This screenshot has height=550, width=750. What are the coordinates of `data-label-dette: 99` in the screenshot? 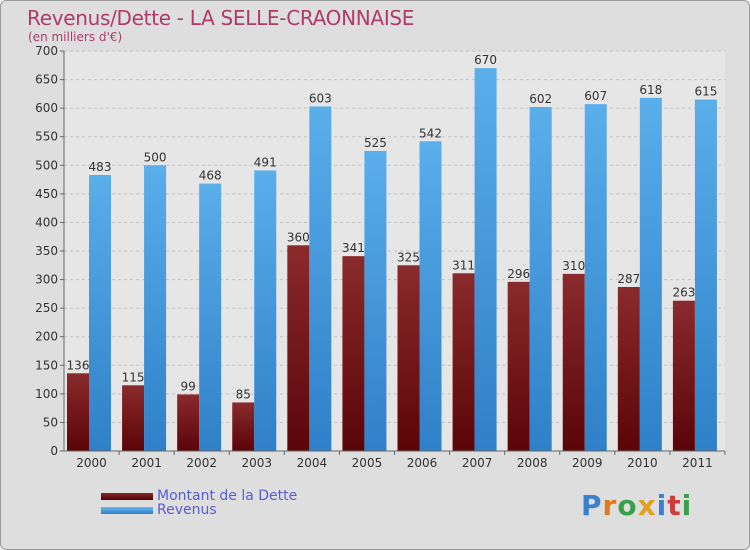 It's located at (188, 386).